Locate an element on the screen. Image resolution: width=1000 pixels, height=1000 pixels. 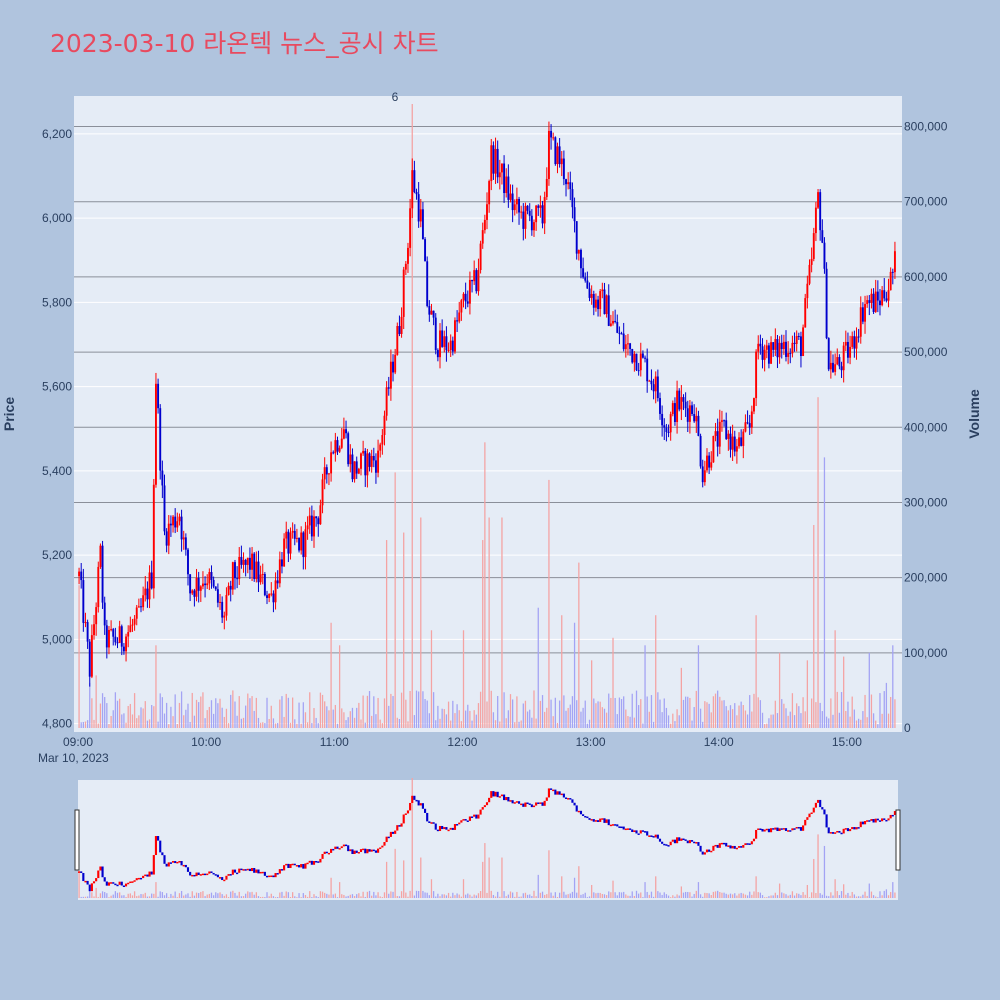
price-tick-label: 5,400 is located at coordinates (57, 471).